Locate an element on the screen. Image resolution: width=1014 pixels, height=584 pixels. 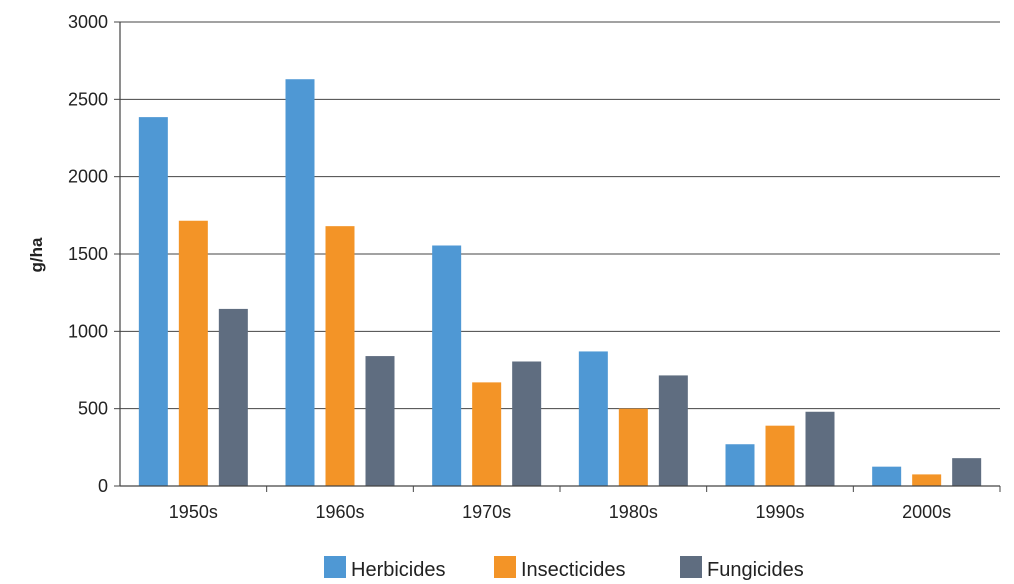
legend-swatch-insecticides is located at coordinates (505, 567).